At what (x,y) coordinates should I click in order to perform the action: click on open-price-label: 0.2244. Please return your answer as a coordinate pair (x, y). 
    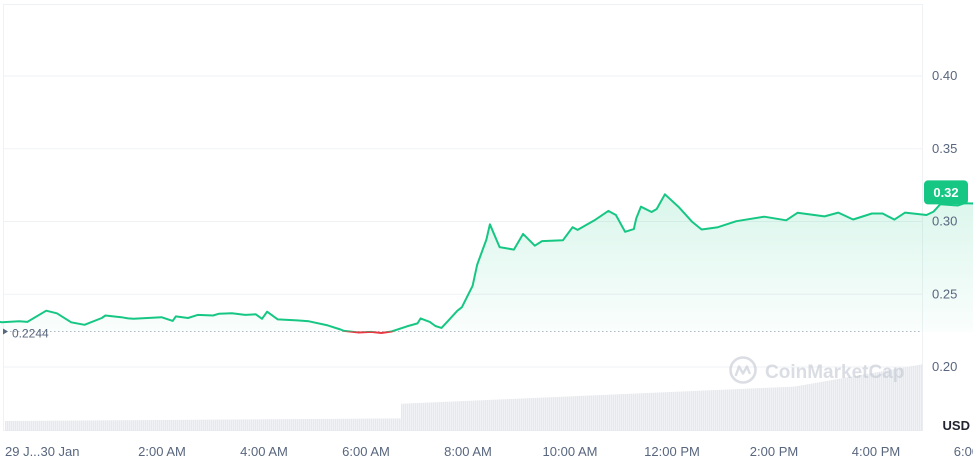
    Looking at the image, I should click on (30, 333).